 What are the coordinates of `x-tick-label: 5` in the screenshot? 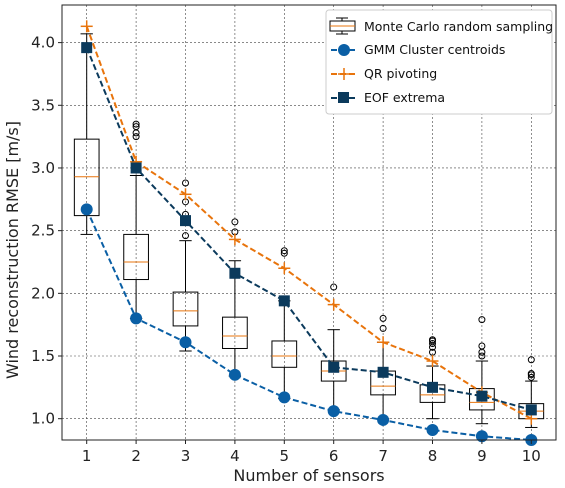 It's located at (285, 456).